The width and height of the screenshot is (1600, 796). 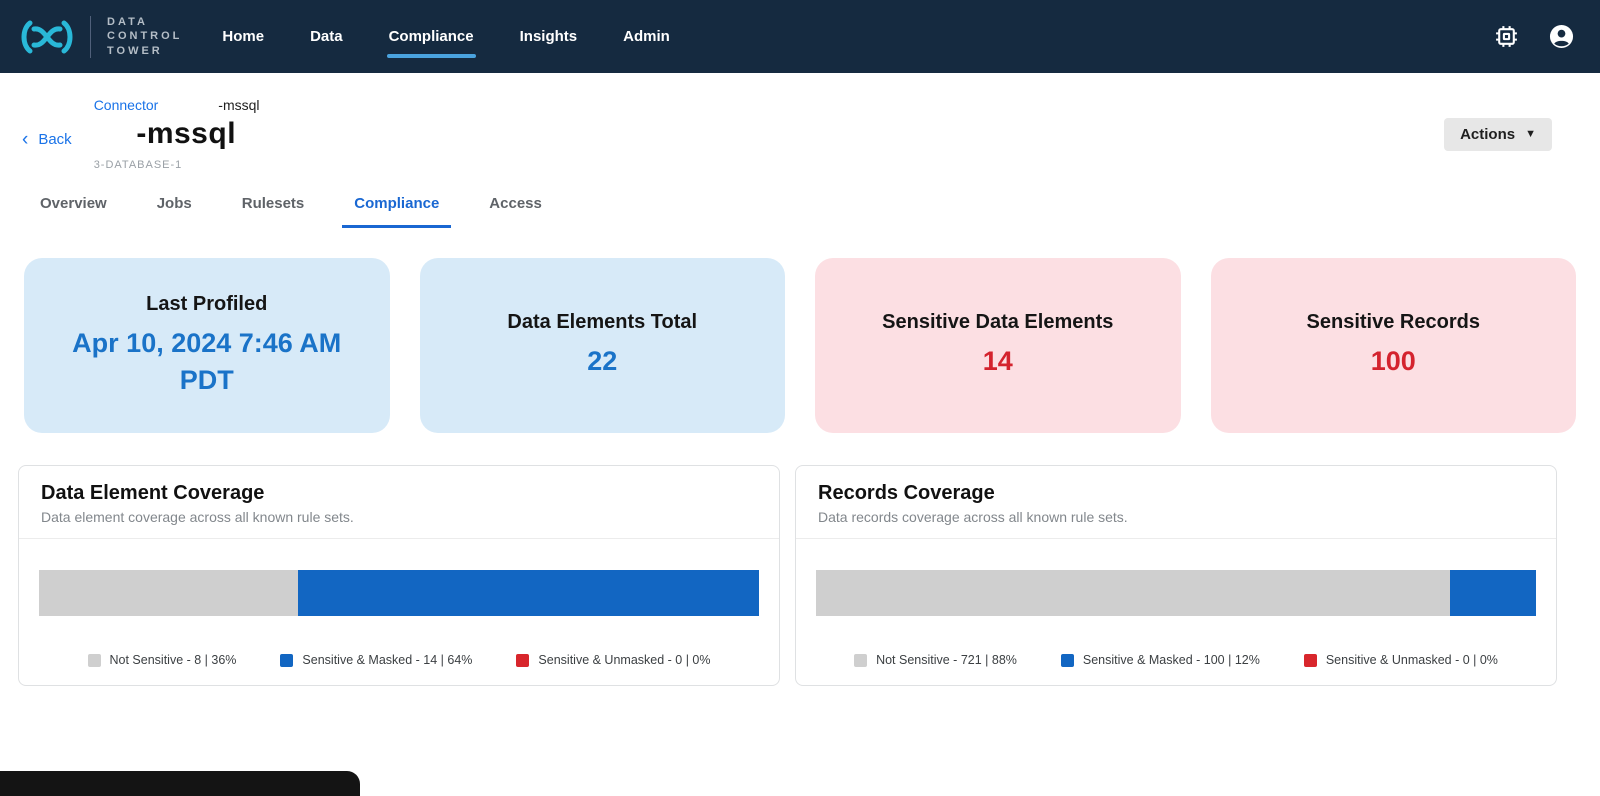 I want to click on breadcrumb-current: -mssql, so click(x=239, y=105).